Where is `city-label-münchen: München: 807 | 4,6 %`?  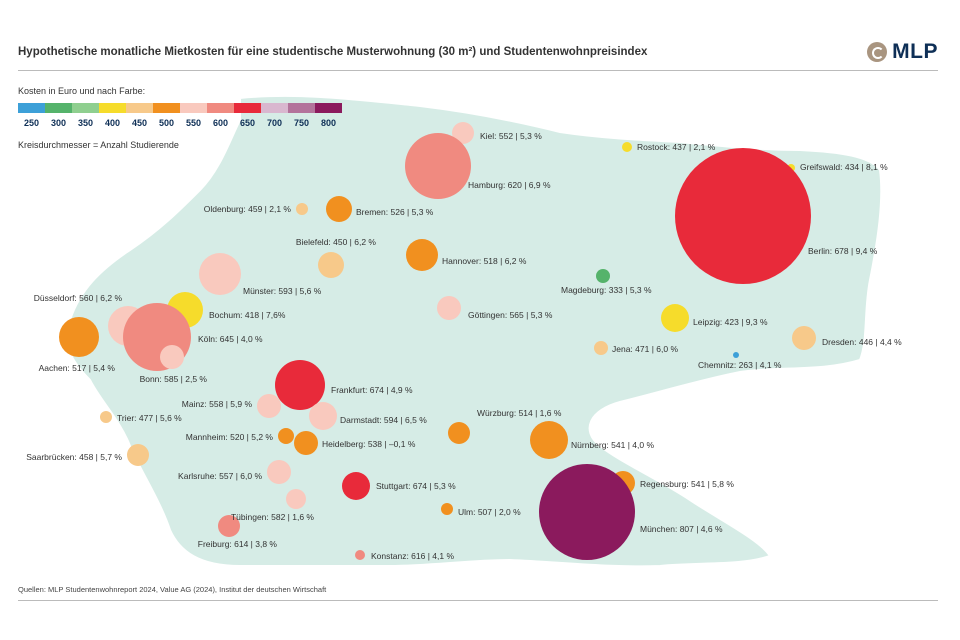 city-label-münchen: München: 807 | 4,6 % is located at coordinates (681, 529).